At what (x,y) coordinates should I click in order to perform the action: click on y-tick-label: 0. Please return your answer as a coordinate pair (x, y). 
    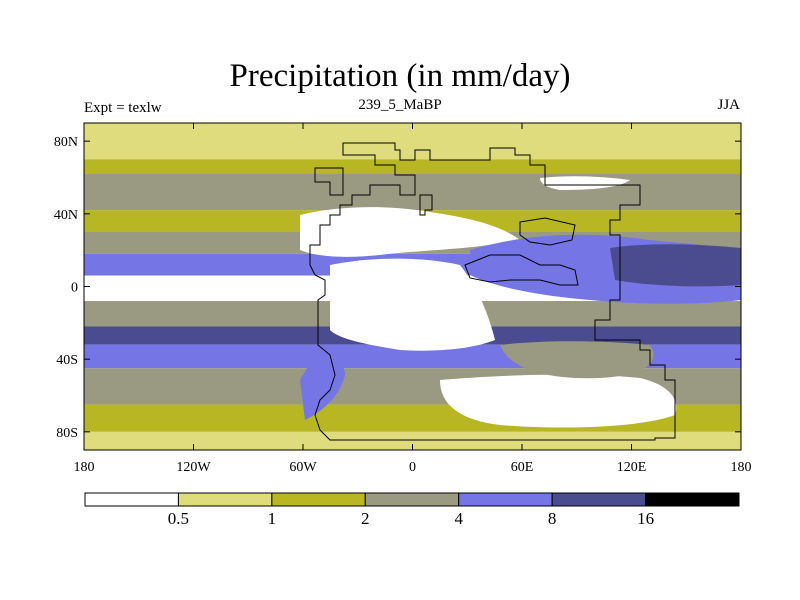
    Looking at the image, I should click on (74, 288).